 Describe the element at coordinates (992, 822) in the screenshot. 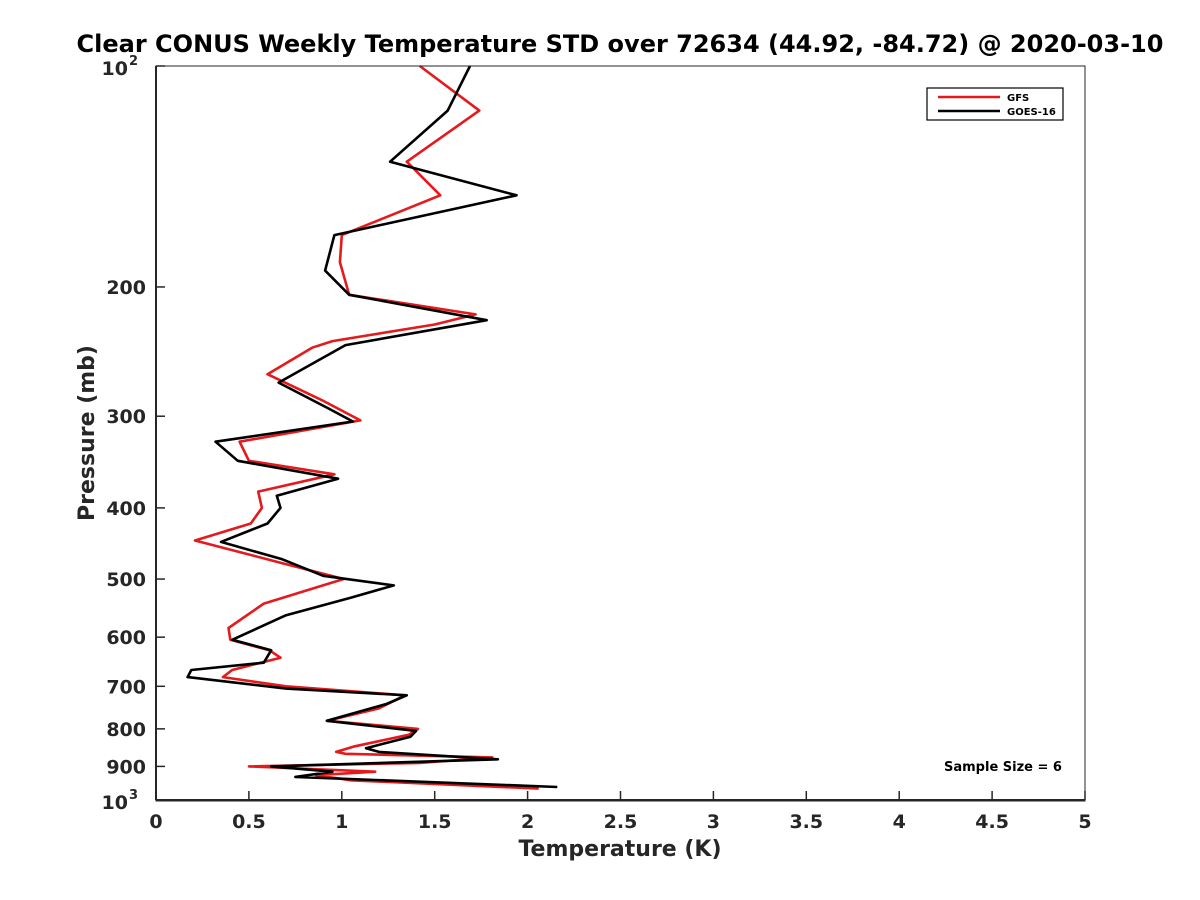

I see `x-tick-label: 4.5` at that location.